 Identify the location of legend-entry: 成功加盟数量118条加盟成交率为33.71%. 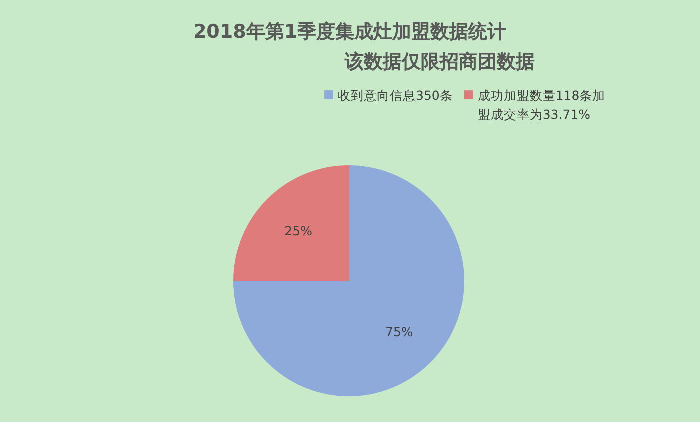
(535, 105).